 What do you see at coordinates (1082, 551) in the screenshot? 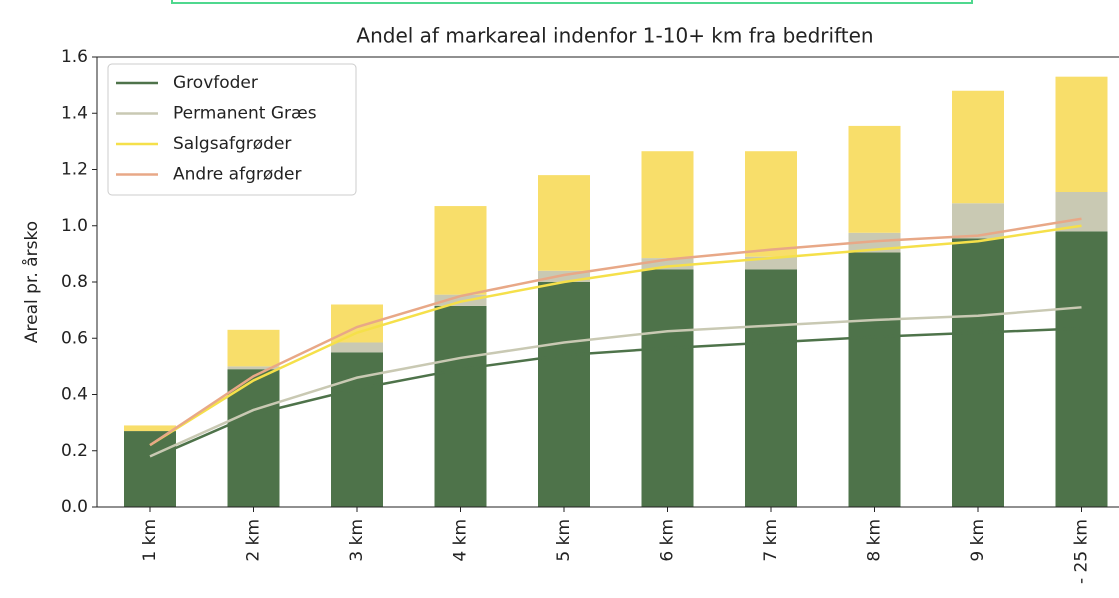
I see `x-tick-label: - 25 km` at bounding box center [1082, 551].